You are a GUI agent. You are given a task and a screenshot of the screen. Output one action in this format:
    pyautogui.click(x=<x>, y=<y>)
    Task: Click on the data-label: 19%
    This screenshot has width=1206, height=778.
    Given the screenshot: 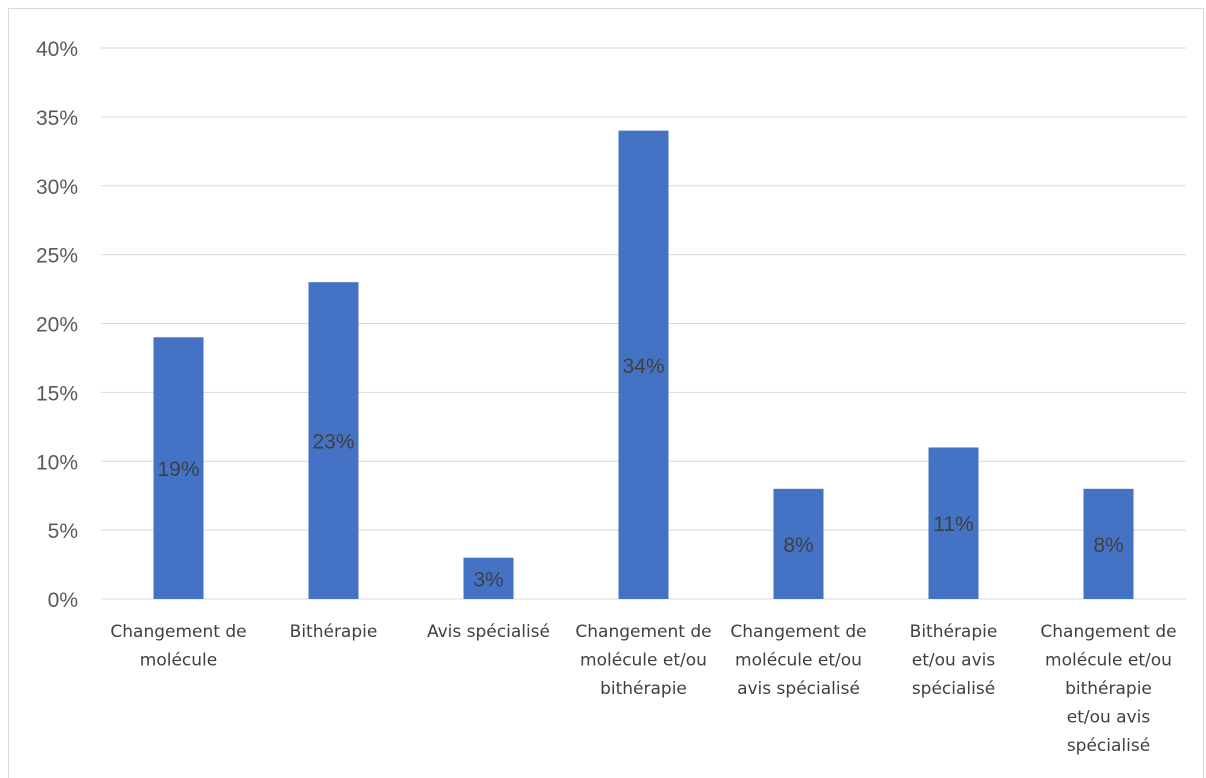 What is the action you would take?
    pyautogui.click(x=178, y=469)
    